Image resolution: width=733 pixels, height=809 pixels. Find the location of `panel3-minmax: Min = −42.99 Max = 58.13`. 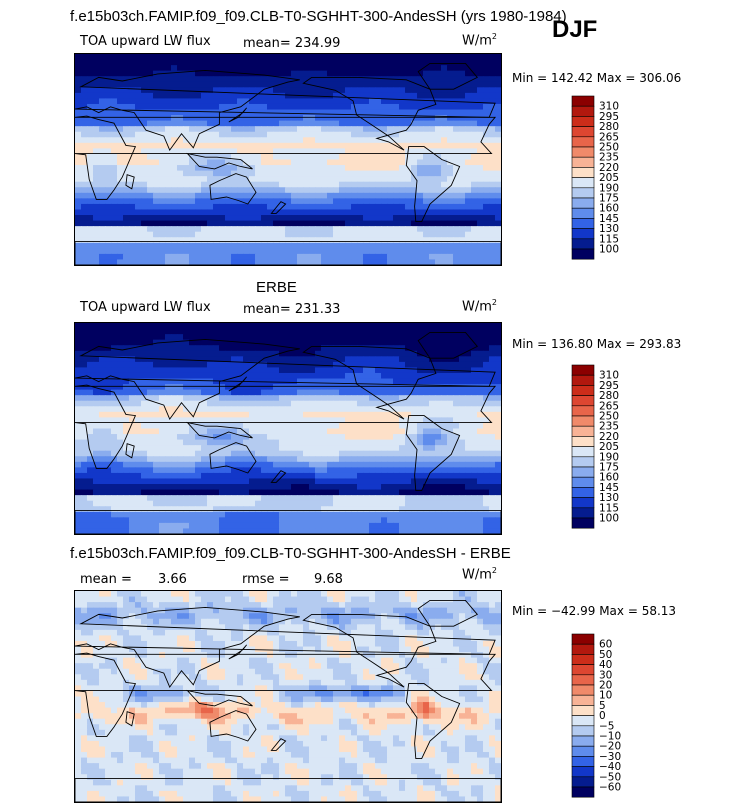

panel3-minmax: Min = −42.99 Max = 58.13 is located at coordinates (594, 611).